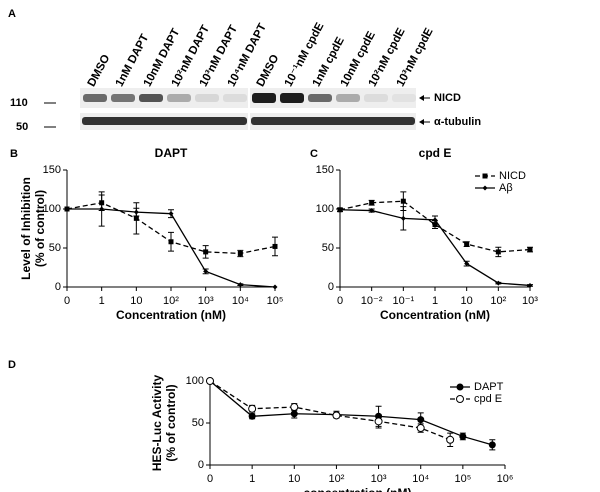 The width and height of the screenshot is (600, 492). I want to click on marker-label: 50, so click(22, 127).